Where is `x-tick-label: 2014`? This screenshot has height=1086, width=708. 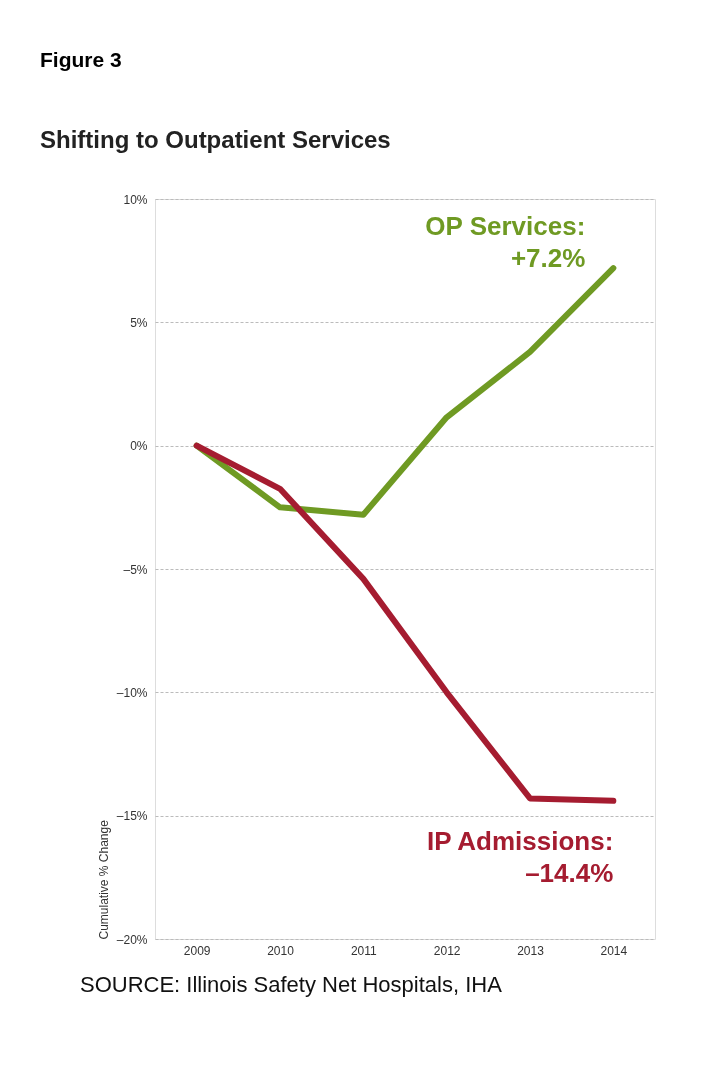
x-tick-label: 2014 is located at coordinates (614, 950).